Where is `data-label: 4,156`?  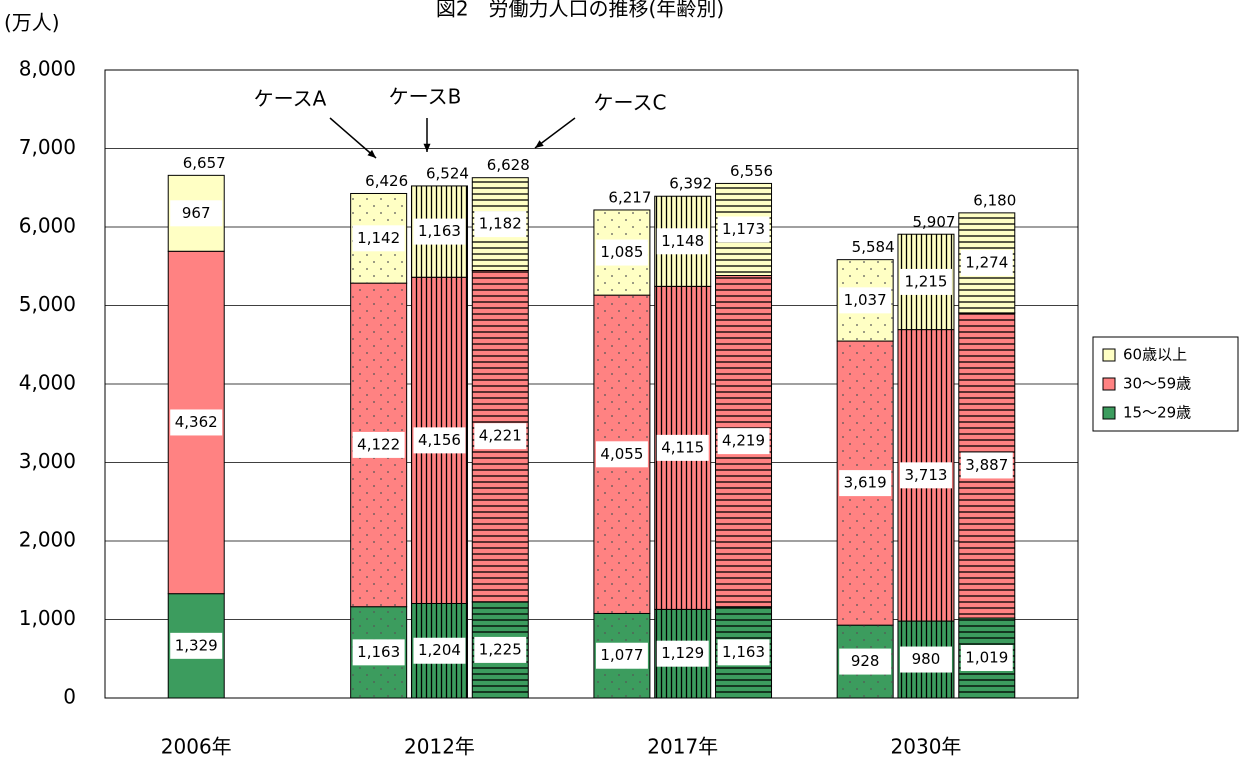
data-label: 4,156 is located at coordinates (439, 440).